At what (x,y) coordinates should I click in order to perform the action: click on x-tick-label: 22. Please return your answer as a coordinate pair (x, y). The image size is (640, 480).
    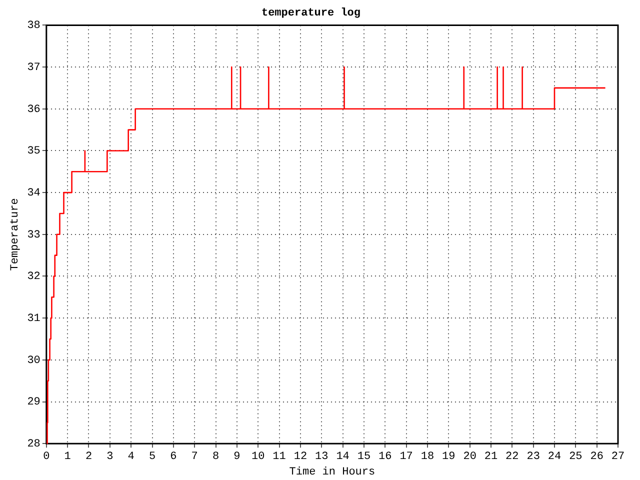
    Looking at the image, I should click on (512, 457).